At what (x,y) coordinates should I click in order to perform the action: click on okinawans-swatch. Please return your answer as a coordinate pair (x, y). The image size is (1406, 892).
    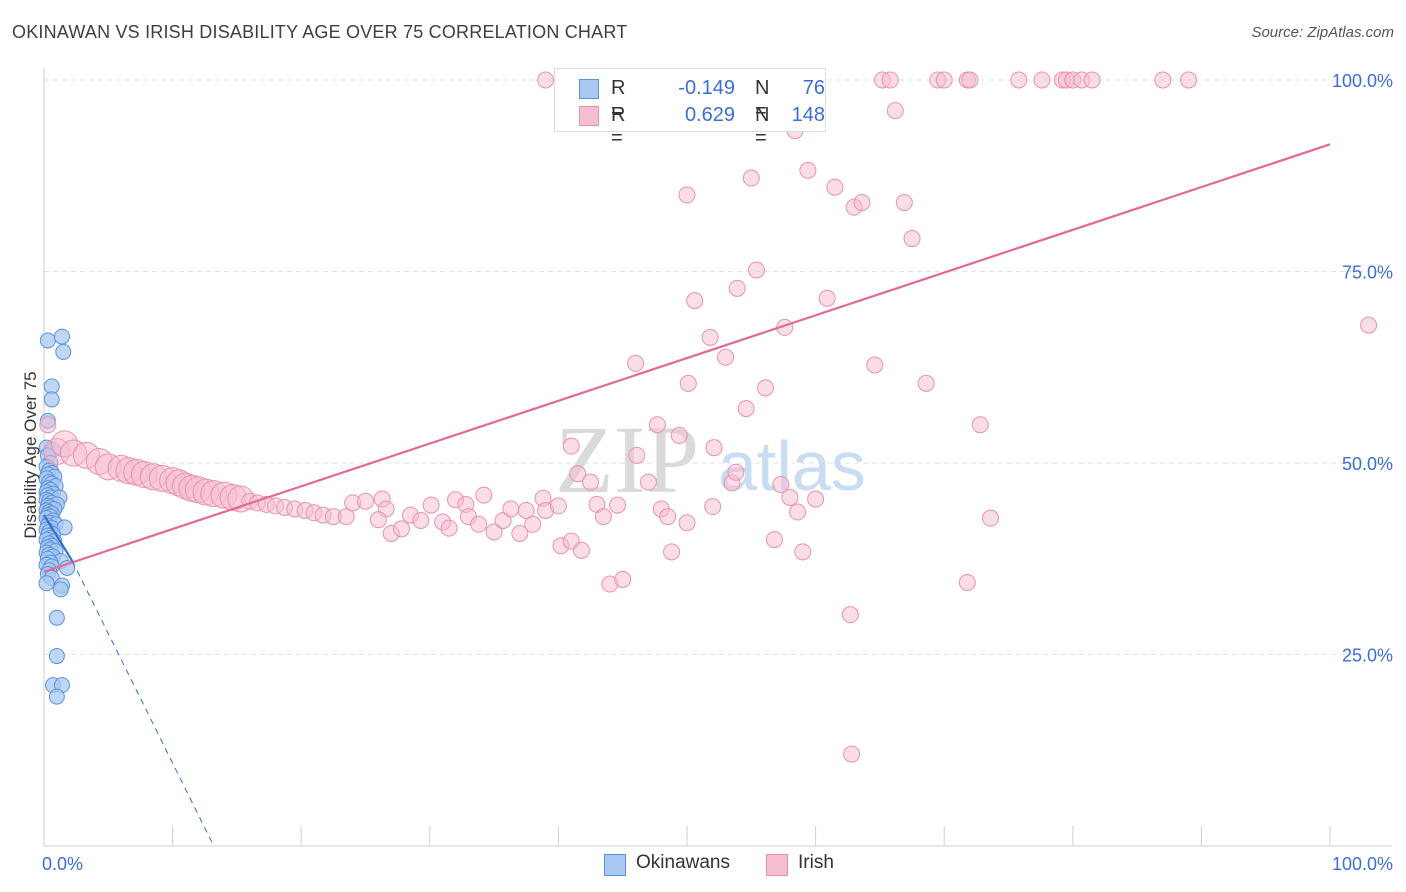
    Looking at the image, I should click on (589, 89).